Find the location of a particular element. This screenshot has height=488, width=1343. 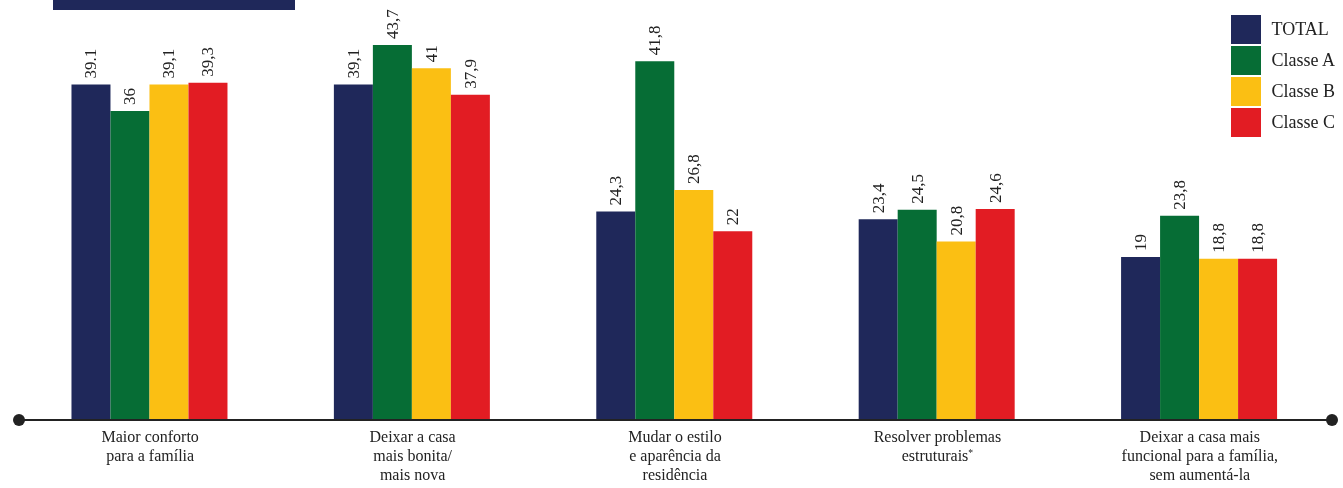

data-label: 24,6 is located at coordinates (995, 188).